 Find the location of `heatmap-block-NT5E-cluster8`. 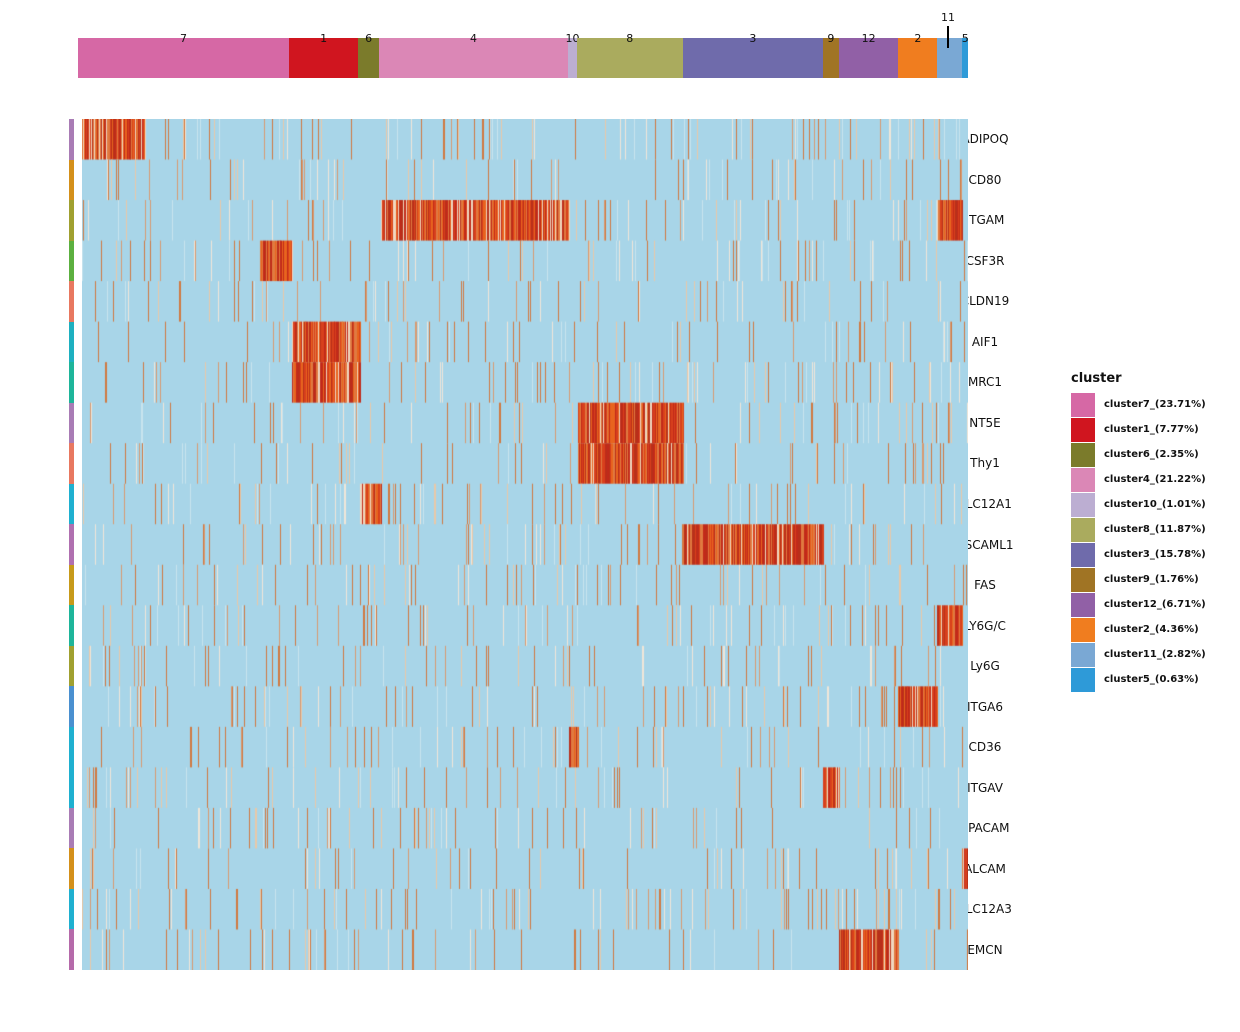

heatmap-block-NT5E-cluster8 is located at coordinates (631, 423).